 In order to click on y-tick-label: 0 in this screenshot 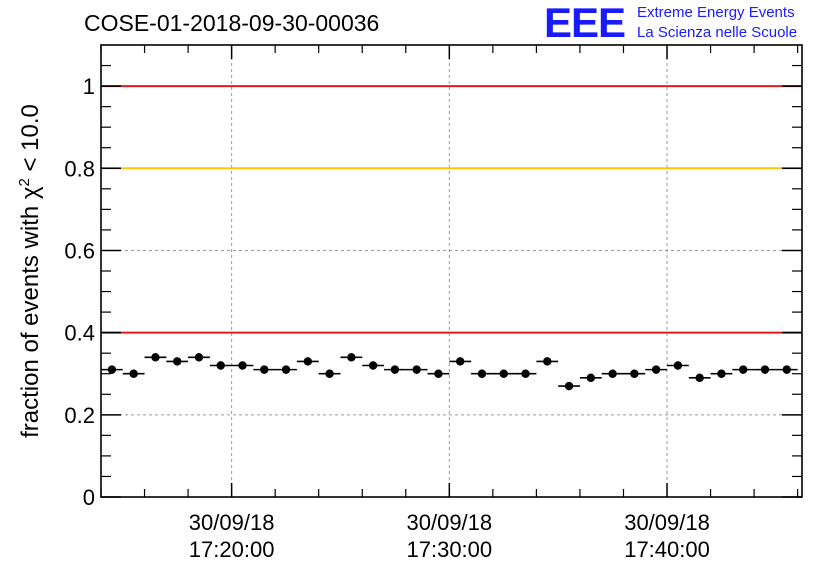, I will do `click(89, 497)`.